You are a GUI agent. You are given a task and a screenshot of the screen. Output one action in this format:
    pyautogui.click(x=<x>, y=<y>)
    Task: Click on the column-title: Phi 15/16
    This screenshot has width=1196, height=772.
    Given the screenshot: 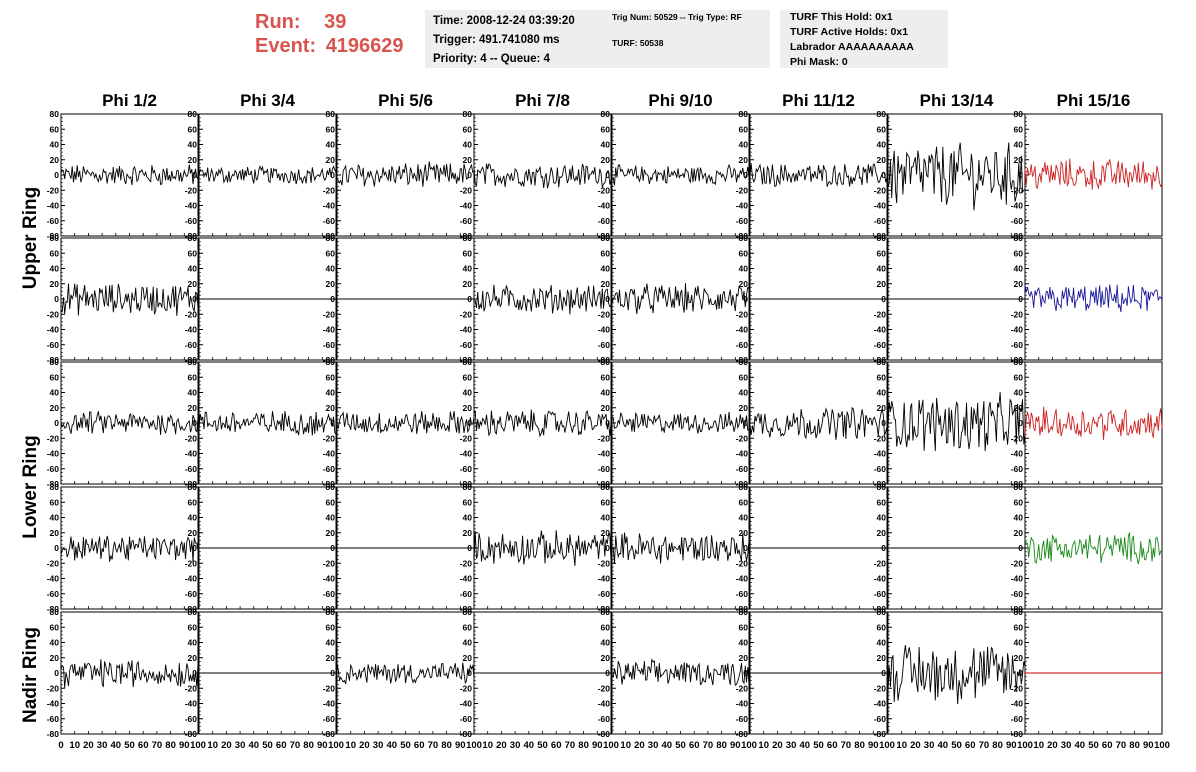 What is the action you would take?
    pyautogui.click(x=1094, y=100)
    